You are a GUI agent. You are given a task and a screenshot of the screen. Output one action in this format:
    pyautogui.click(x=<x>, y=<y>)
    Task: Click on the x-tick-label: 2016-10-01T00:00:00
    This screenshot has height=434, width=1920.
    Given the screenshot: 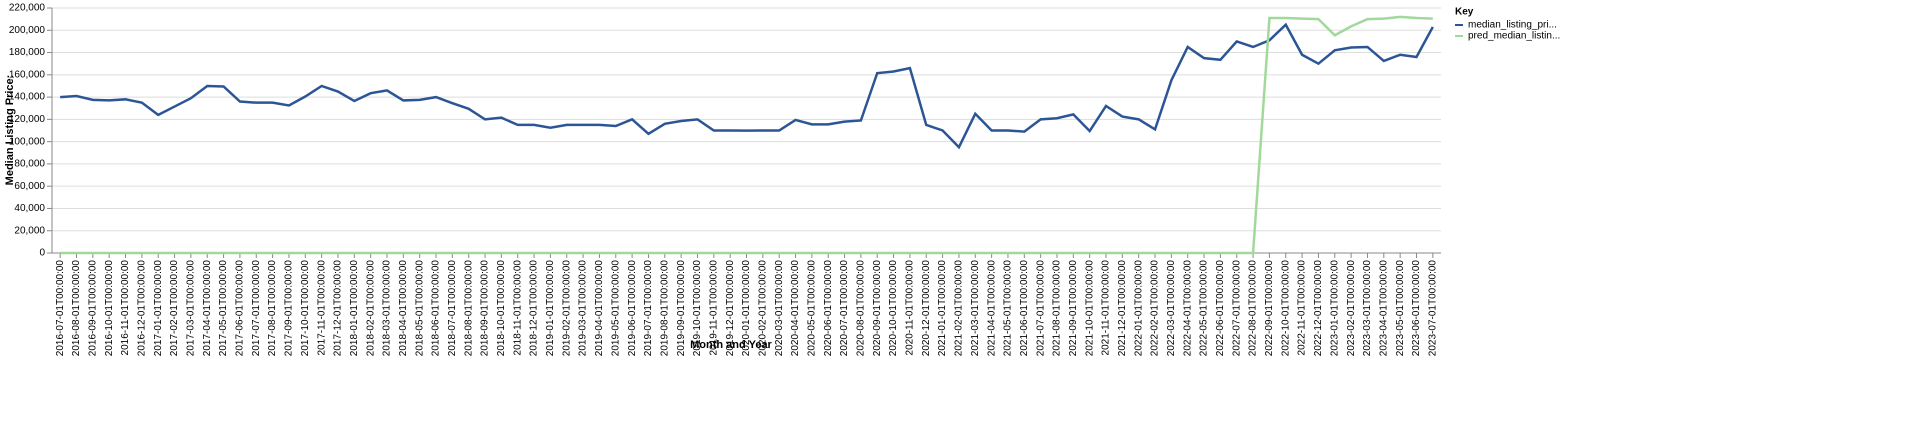 What is the action you would take?
    pyautogui.click(x=109, y=308)
    